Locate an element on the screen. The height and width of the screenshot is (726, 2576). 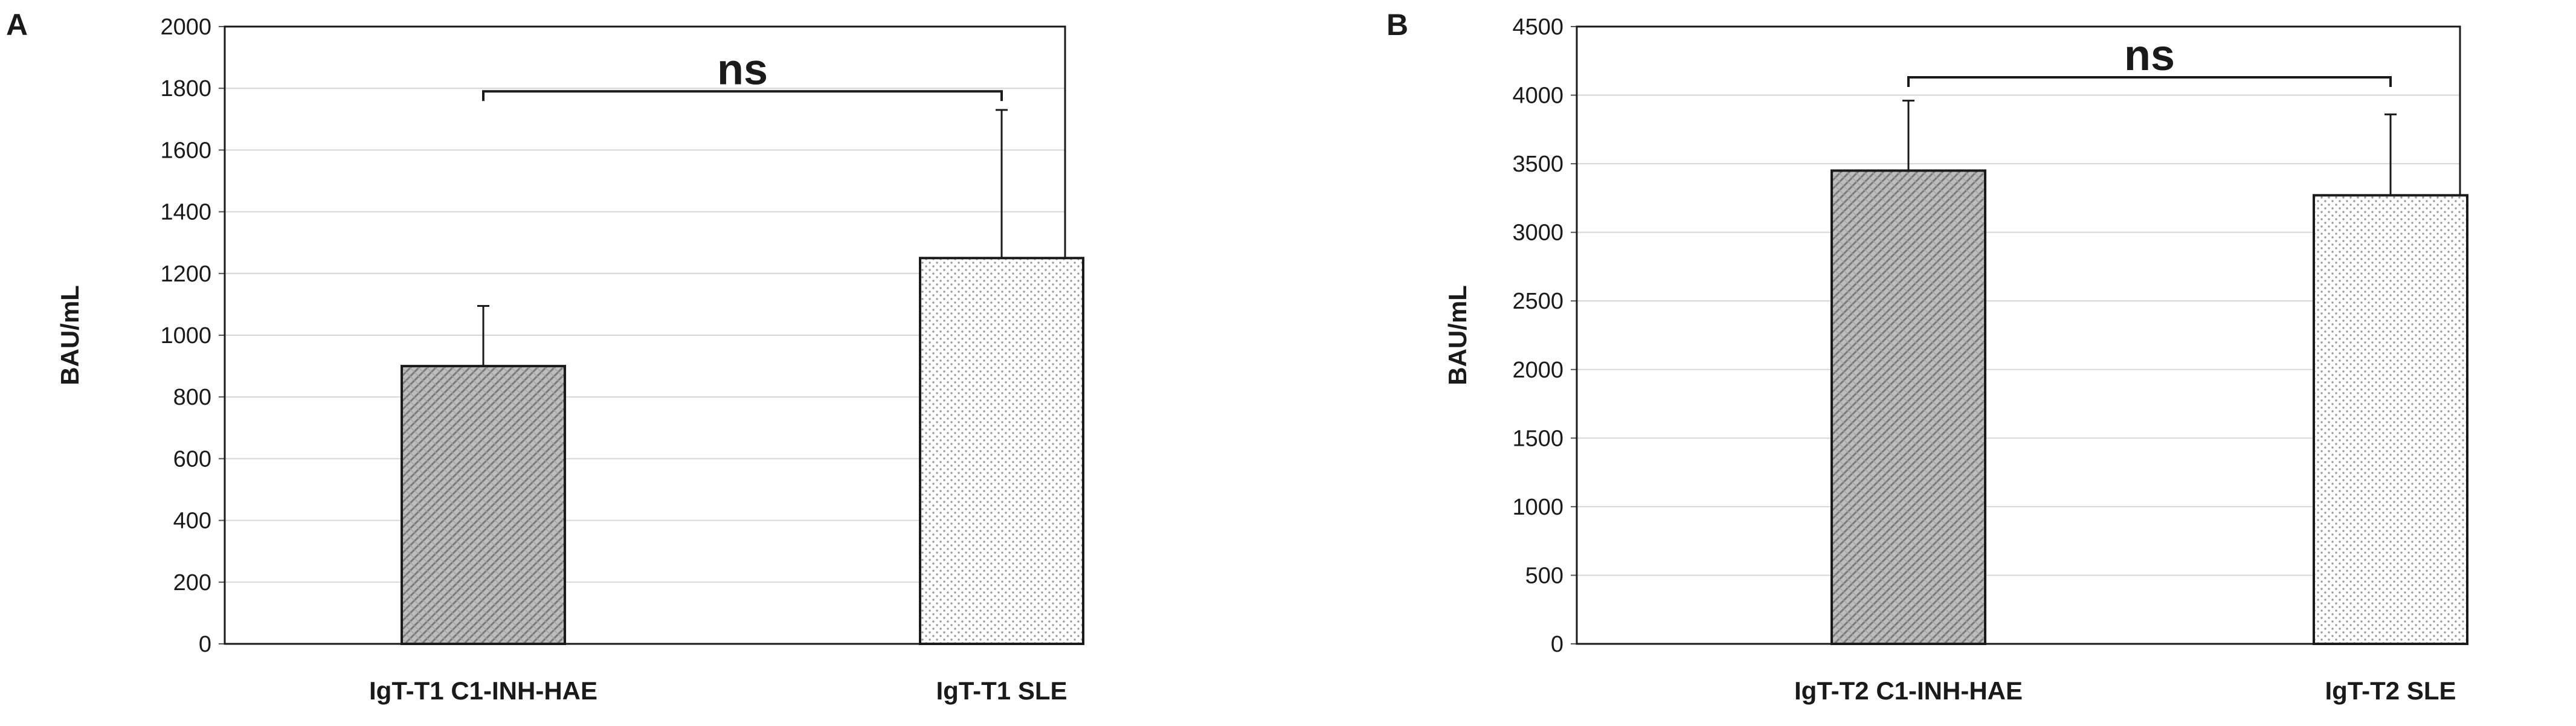
y-tick-label: 1600 is located at coordinates (185, 150).